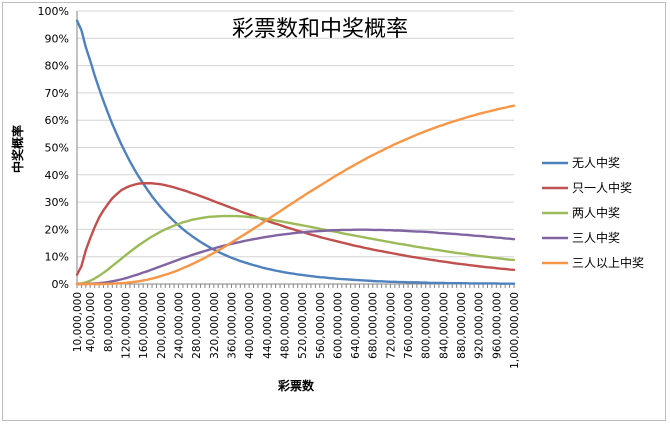 This screenshot has height=425, width=670. I want to click on y-tick-label: 90%, so click(57, 38).